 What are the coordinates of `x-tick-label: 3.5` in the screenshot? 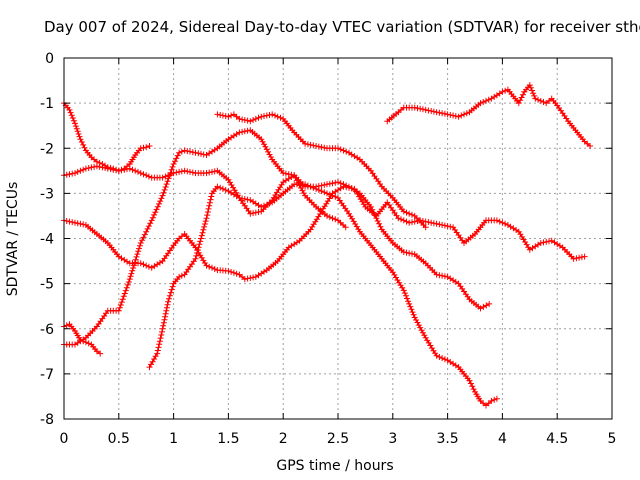 It's located at (447, 439).